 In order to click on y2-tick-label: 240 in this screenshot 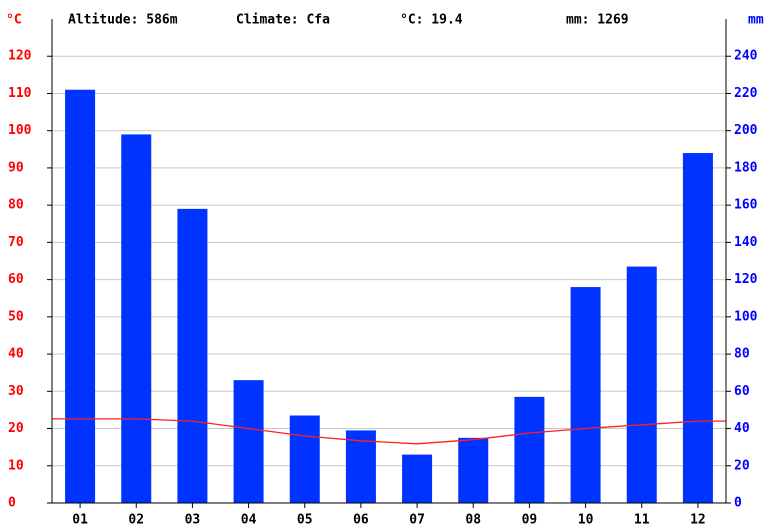, I will do `click(746, 56)`.